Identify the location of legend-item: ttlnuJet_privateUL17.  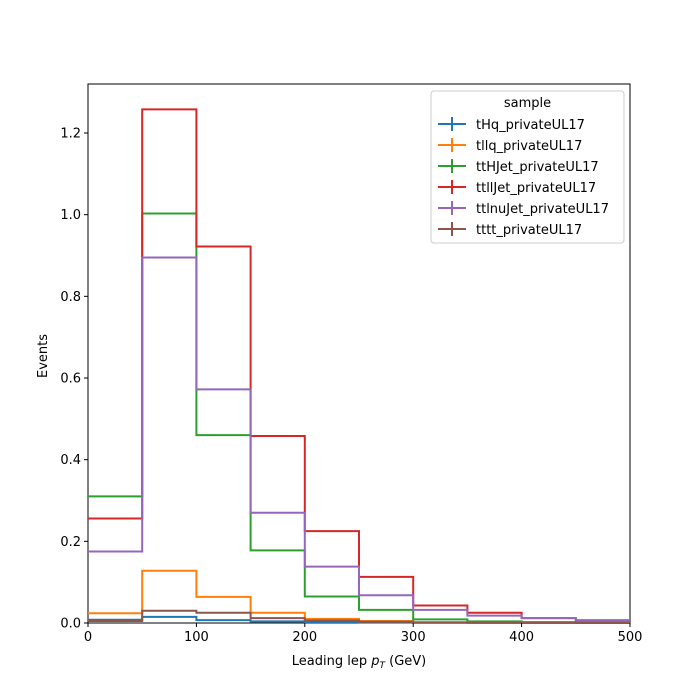
(523, 209).